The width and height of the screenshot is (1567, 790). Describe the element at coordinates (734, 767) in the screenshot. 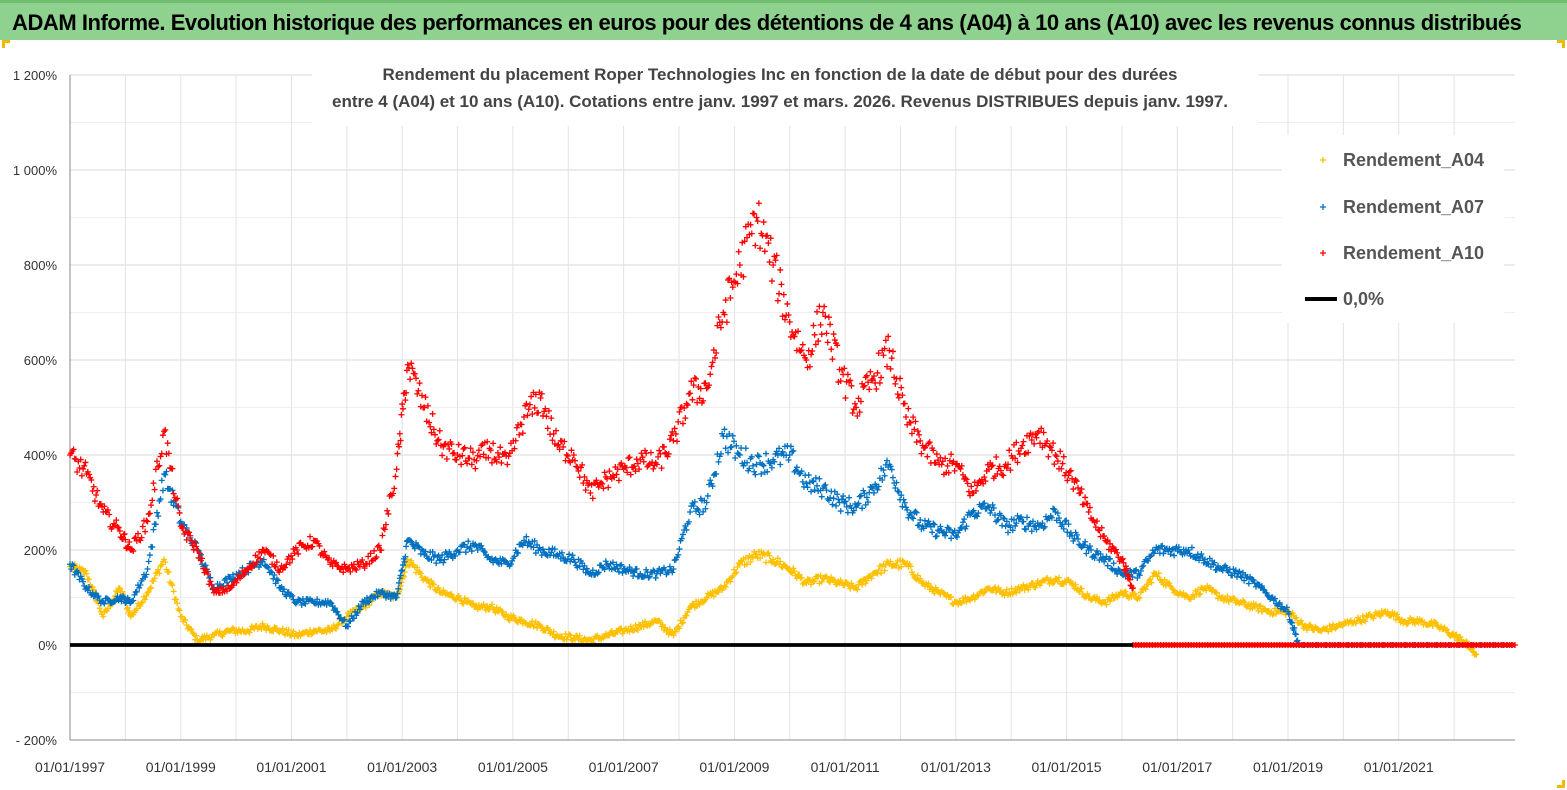

I see `x-tick-label: 01/01/2009` at that location.